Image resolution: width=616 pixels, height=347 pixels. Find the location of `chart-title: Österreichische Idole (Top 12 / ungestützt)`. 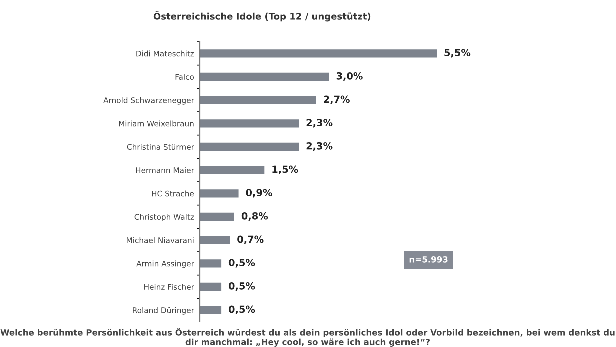

chart-title: Österreichische Idole (Top 12 / ungestützt) is located at coordinates (262, 16).